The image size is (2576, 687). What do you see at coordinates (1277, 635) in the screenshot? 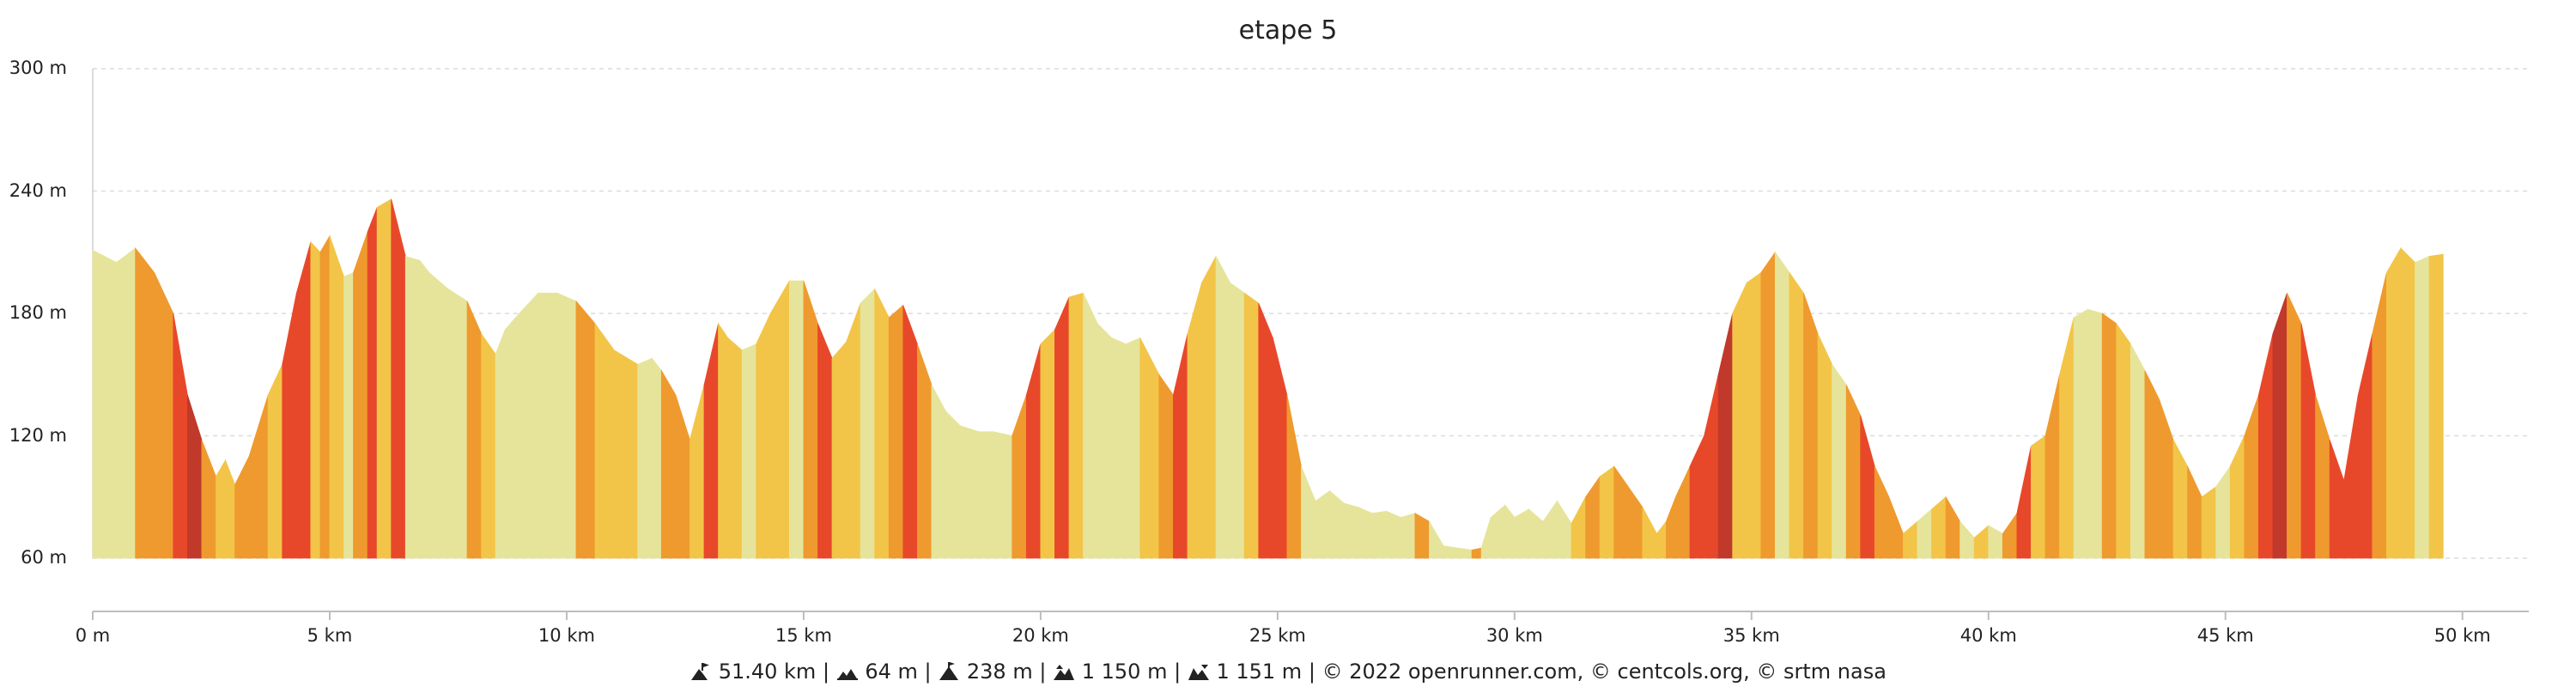
I see `x-tick-label: 25 km` at bounding box center [1277, 635].